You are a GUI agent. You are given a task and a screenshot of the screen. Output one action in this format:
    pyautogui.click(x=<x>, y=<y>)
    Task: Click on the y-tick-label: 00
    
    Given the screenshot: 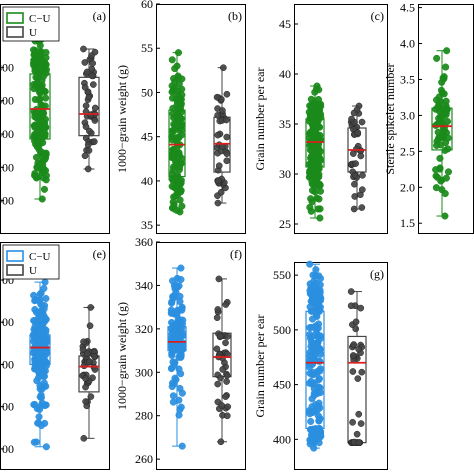 What is the action you would take?
    pyautogui.click(x=8, y=322)
    